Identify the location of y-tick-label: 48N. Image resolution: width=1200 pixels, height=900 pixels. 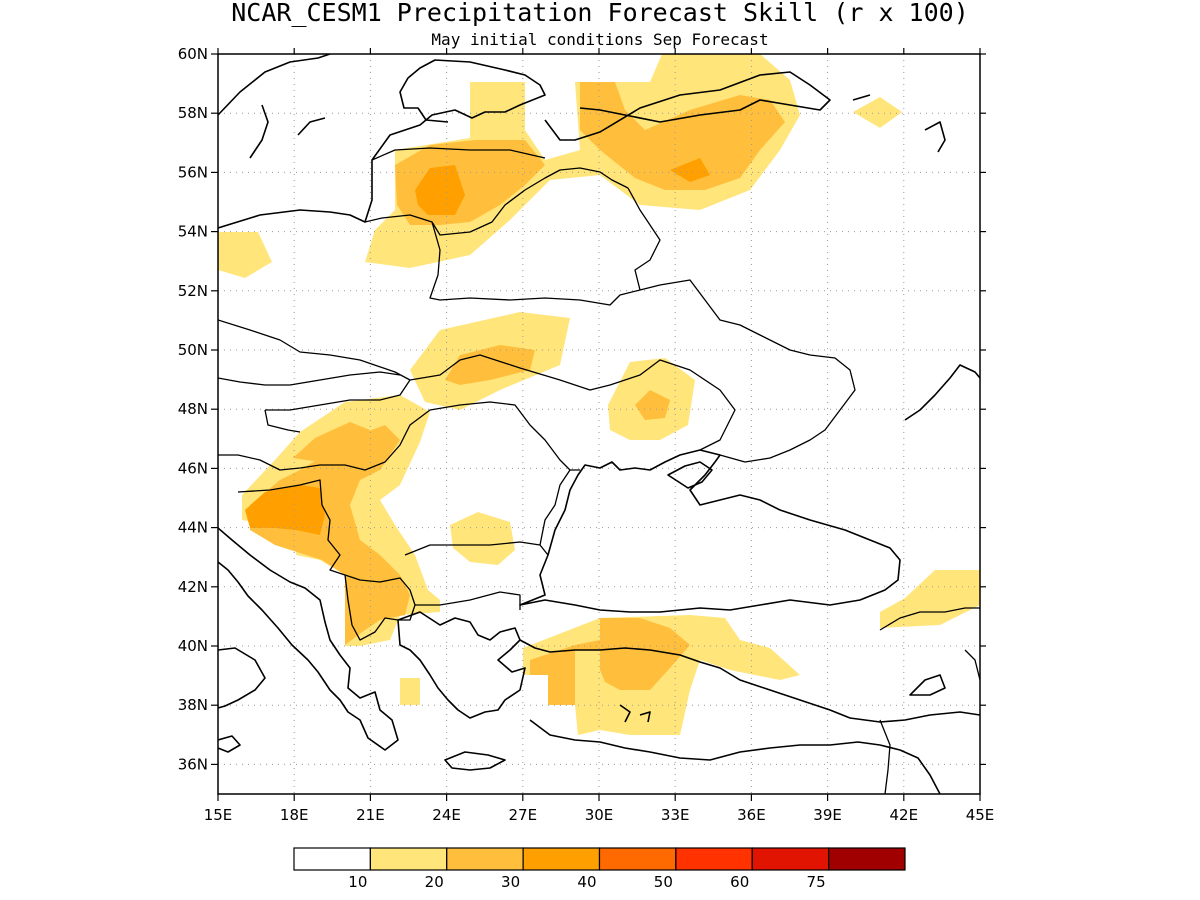
(193, 409).